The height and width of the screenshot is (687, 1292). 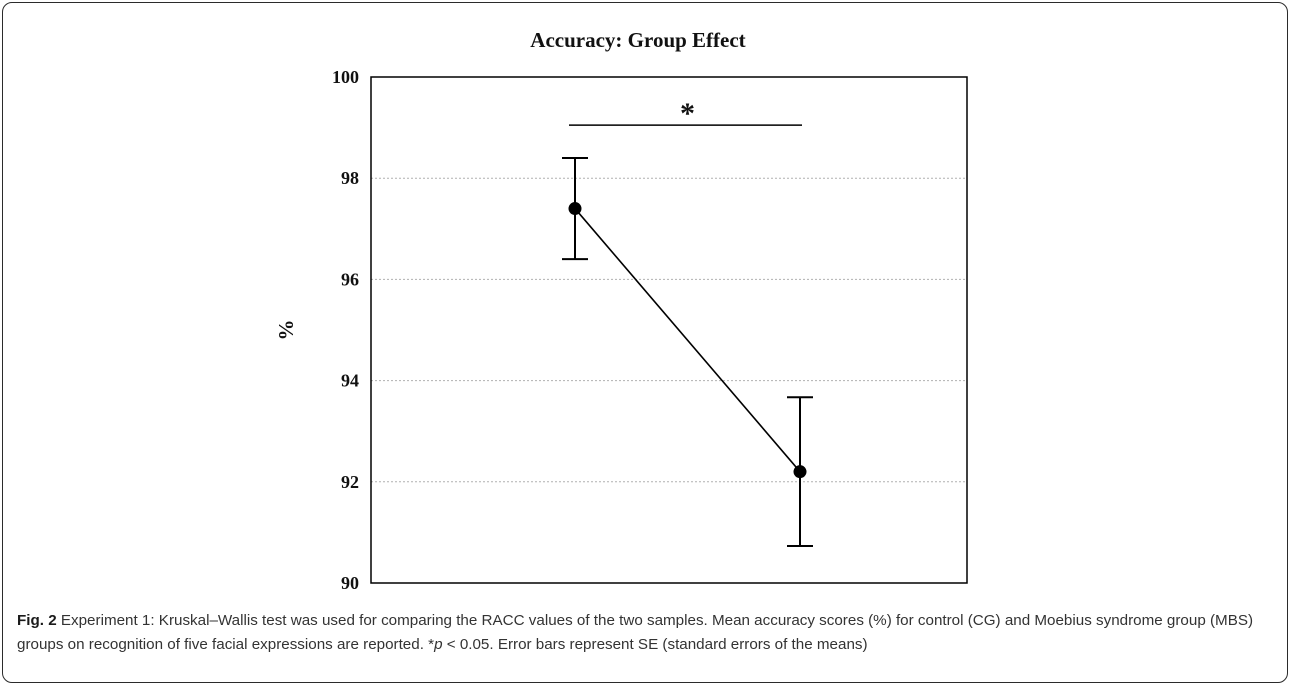 I want to click on chart-title: Accuracy: Group Effect, so click(x=637, y=40).